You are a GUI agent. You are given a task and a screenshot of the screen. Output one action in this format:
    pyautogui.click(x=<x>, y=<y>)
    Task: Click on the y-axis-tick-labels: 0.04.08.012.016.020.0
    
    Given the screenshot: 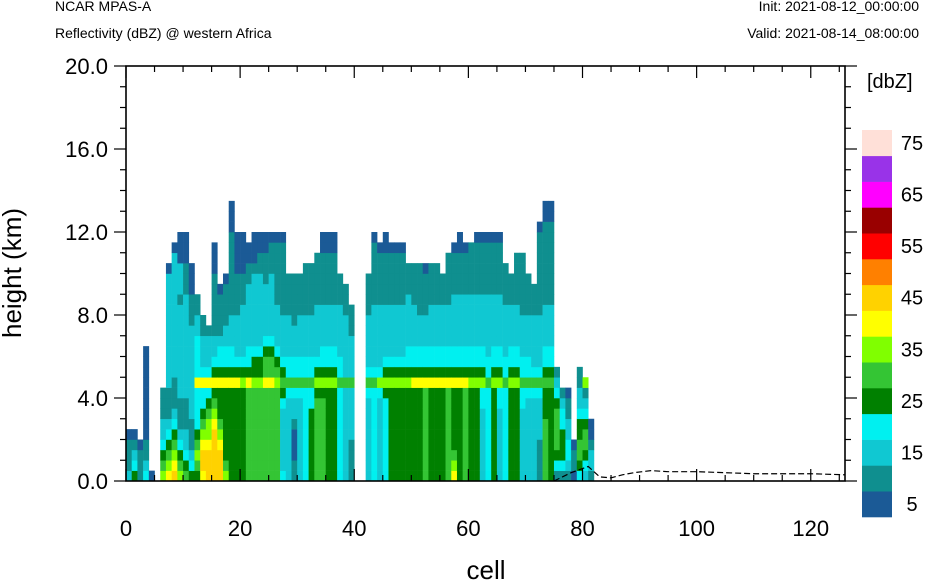 What is the action you would take?
    pyautogui.click(x=86, y=274)
    